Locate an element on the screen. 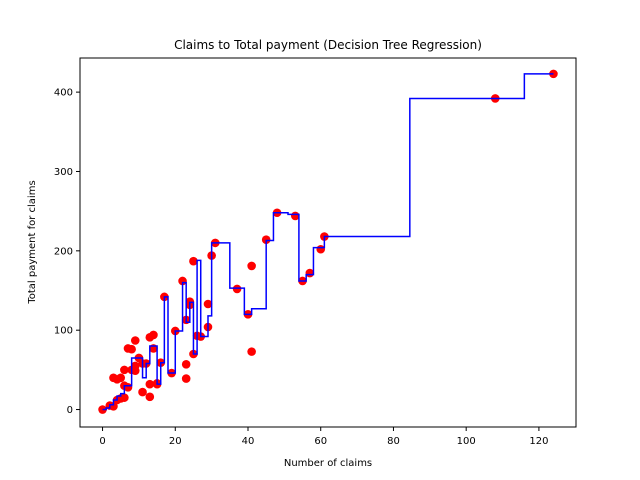  x-tick-label: 0 is located at coordinates (102, 441).